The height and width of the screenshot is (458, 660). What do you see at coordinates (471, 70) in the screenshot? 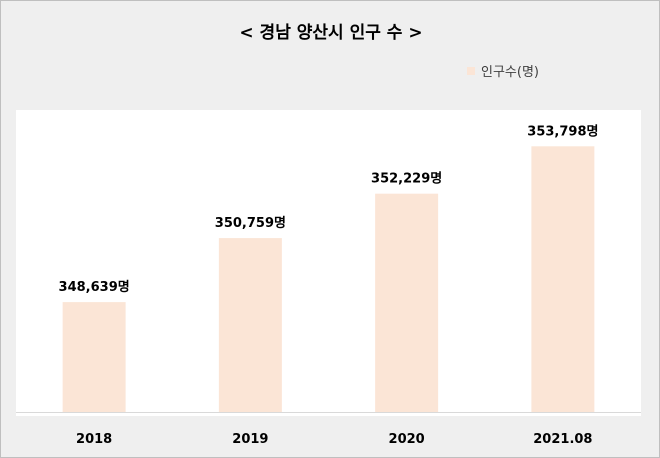
I see `legend-swatch` at bounding box center [471, 70].